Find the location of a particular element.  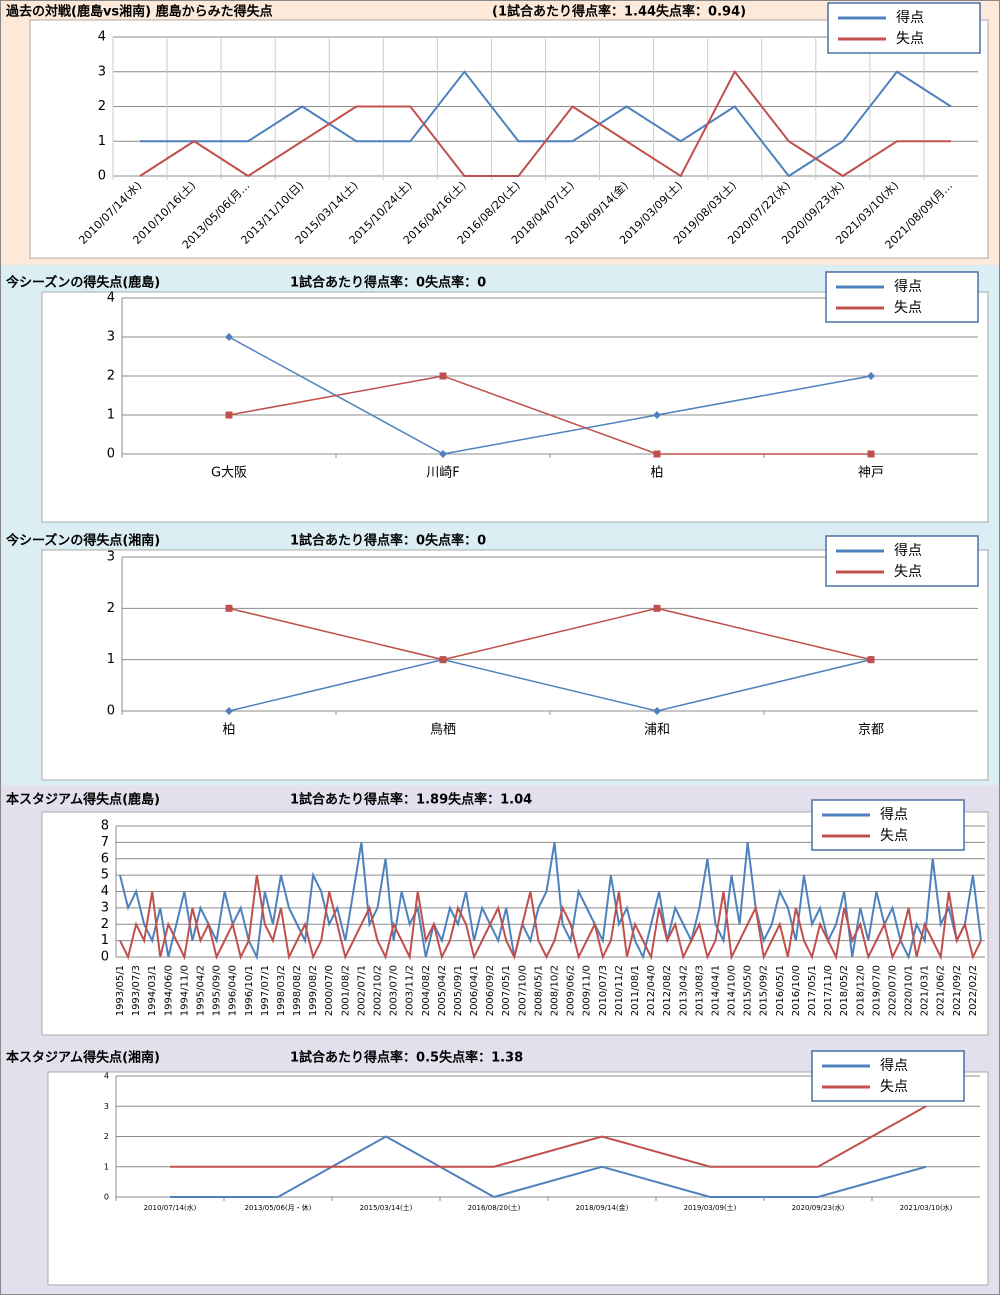

x-tick-label: 1994/03/1 is located at coordinates (152, 990).